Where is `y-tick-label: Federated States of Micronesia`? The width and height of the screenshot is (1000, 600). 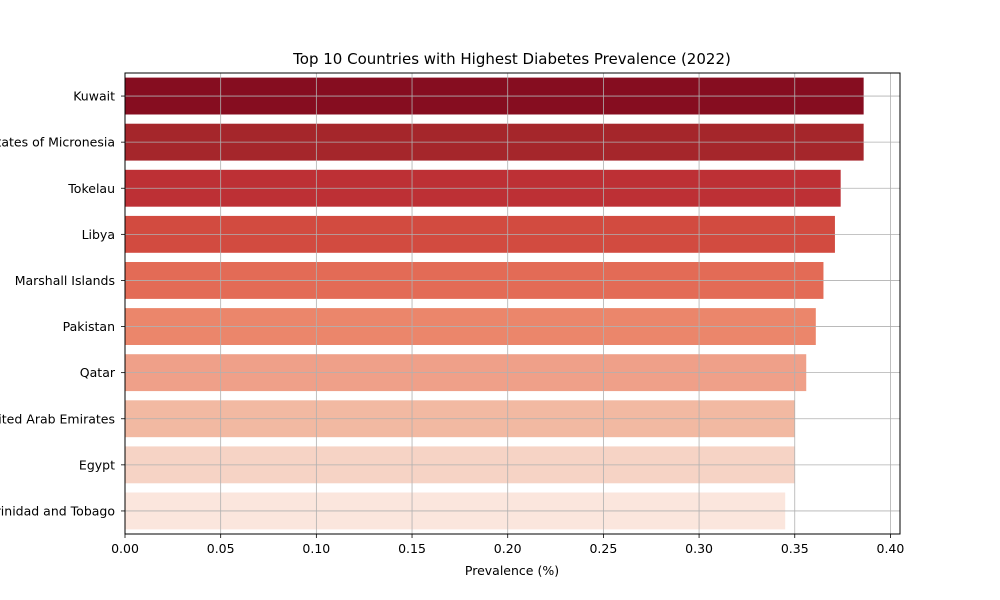
y-tick-label: Federated States of Micronesia is located at coordinates (57, 142).